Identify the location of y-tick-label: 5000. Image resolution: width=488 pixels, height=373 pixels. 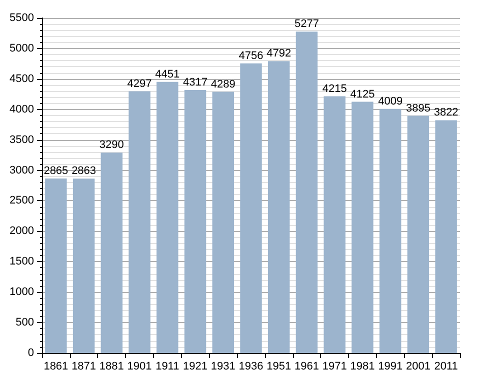
(22, 48).